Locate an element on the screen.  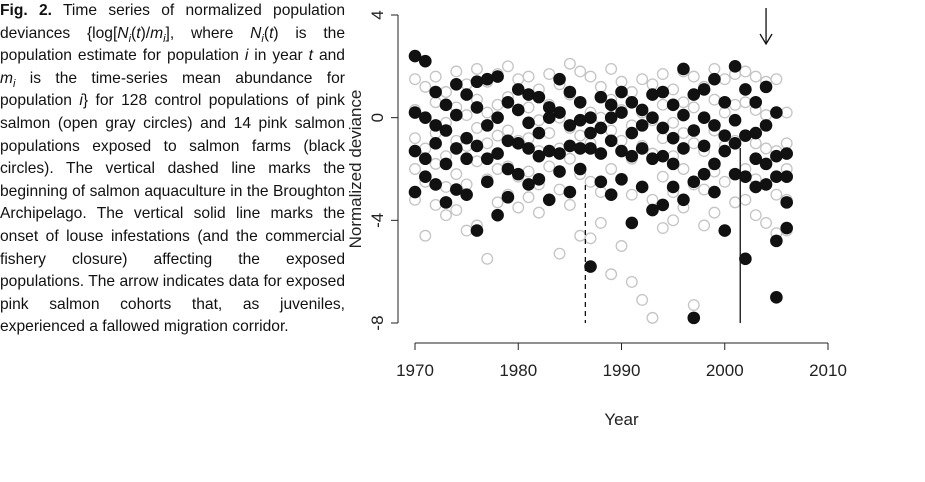
y-tick-label: -4 is located at coordinates (377, 220).